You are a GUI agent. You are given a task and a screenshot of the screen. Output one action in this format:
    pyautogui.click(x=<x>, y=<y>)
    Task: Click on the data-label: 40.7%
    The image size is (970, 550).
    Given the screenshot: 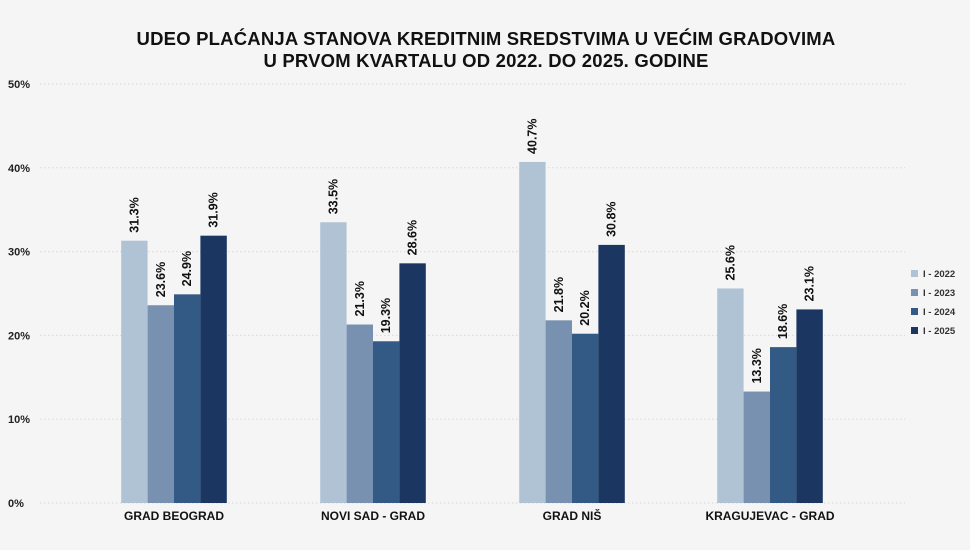 What is the action you would take?
    pyautogui.click(x=532, y=135)
    